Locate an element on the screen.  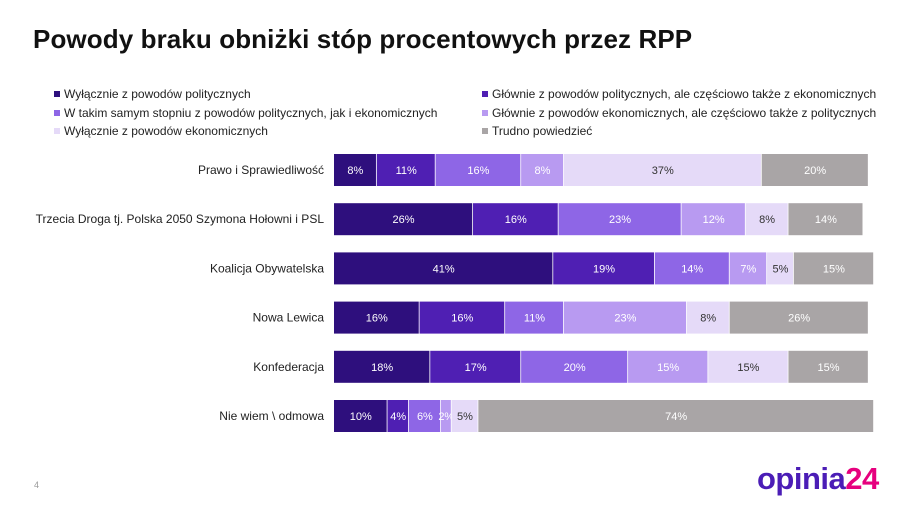
data-label-5-2: 6% is located at coordinates (425, 417).